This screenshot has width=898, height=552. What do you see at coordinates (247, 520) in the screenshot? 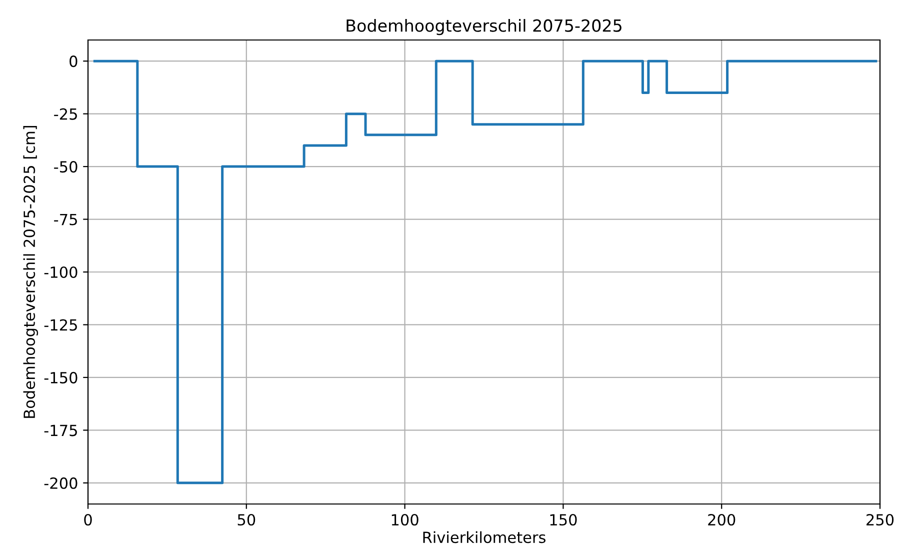
I see `x-tick-label: 50` at bounding box center [247, 520].